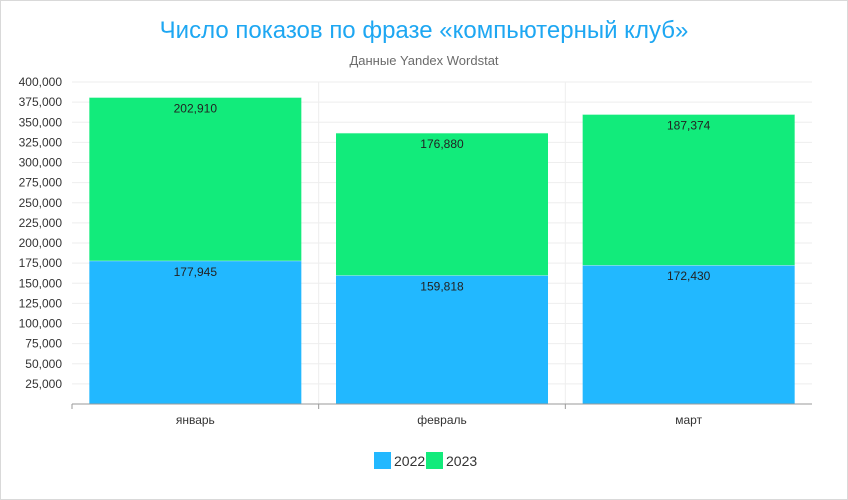 The width and height of the screenshot is (848, 500). Describe the element at coordinates (41, 183) in the screenshot. I see `y-tick-label: 275,000` at that location.